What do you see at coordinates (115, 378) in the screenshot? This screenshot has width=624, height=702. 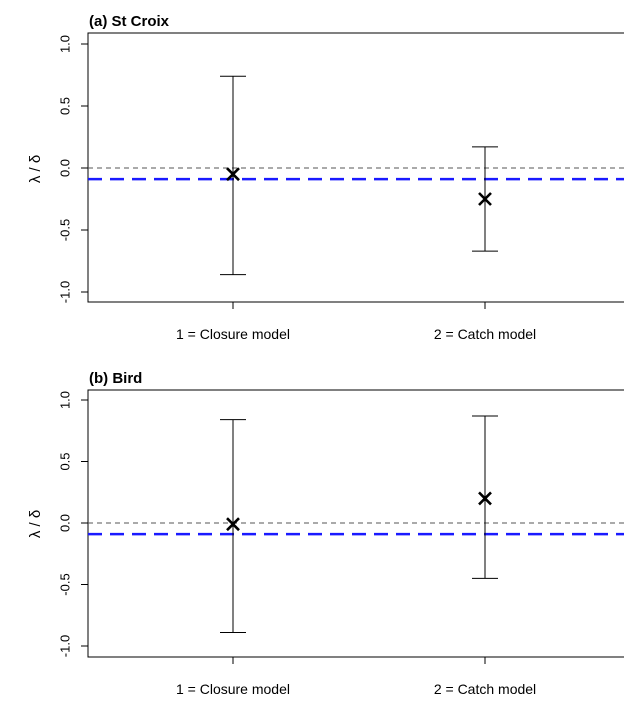 I see `panel-title: (b) Bird` at bounding box center [115, 378].